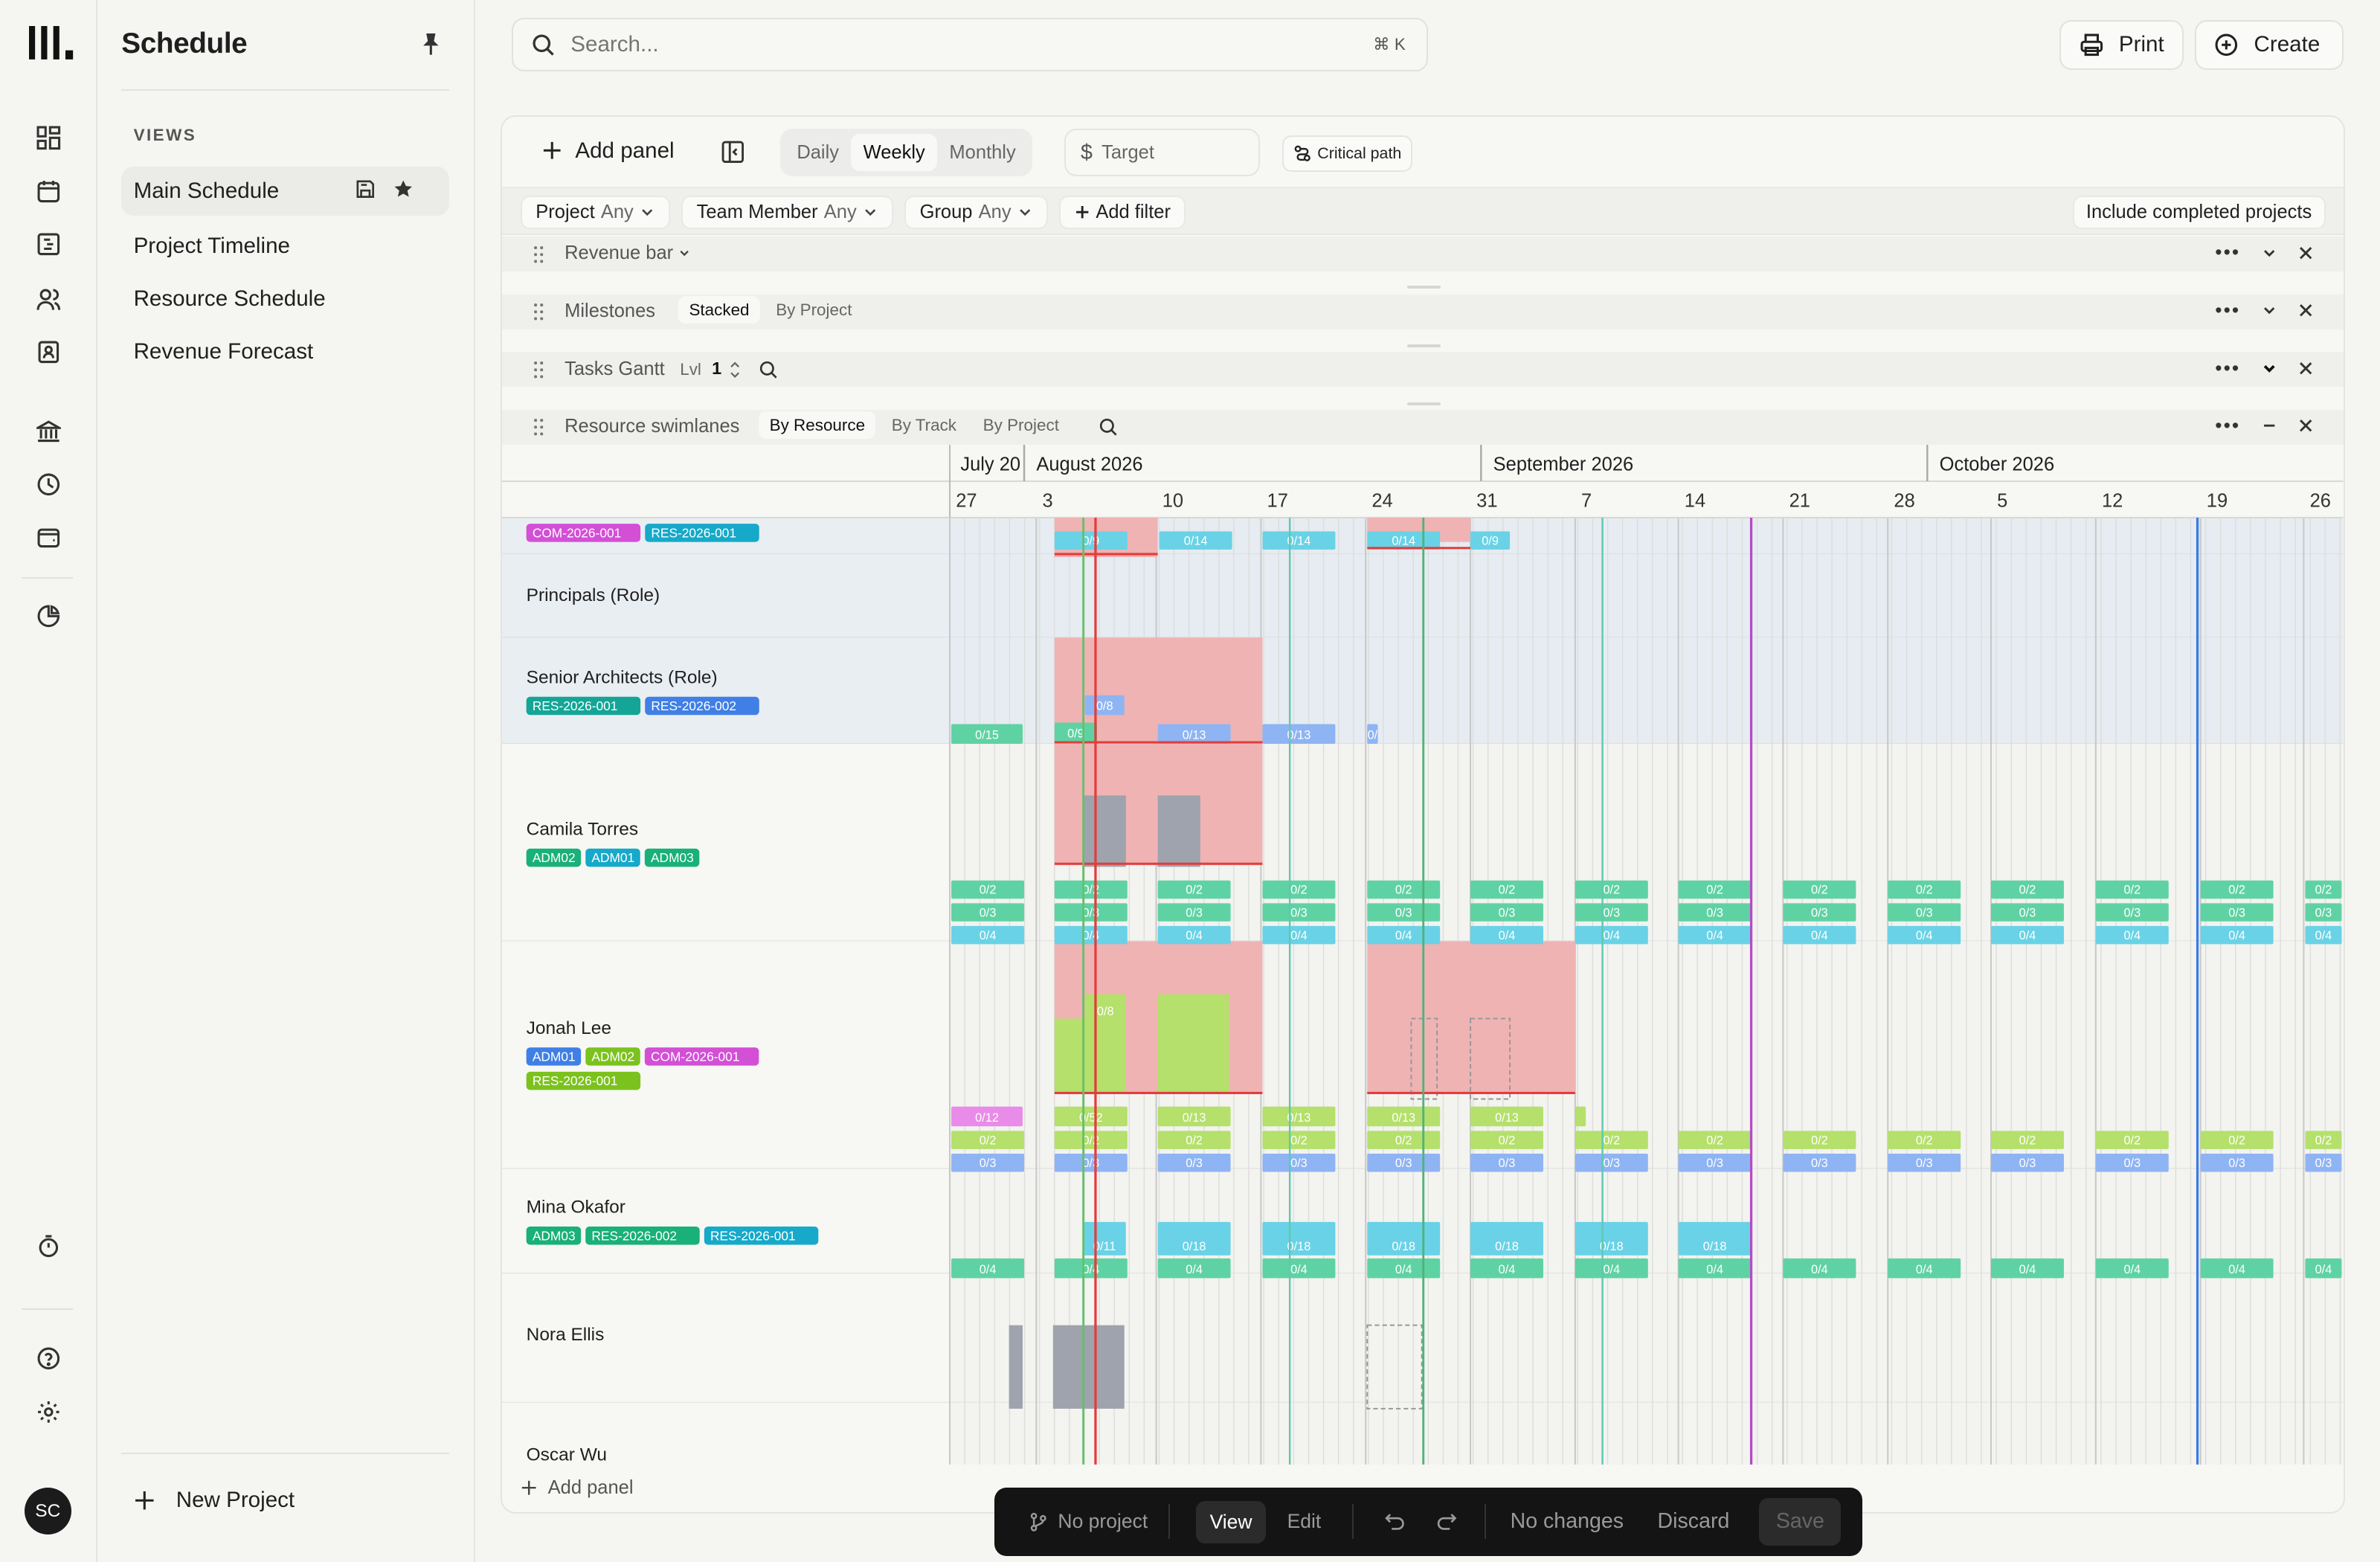 This screenshot has width=2380, height=1562. Describe the element at coordinates (591, 1487) in the screenshot. I see `add-panel-footer-label: Add panel` at that location.